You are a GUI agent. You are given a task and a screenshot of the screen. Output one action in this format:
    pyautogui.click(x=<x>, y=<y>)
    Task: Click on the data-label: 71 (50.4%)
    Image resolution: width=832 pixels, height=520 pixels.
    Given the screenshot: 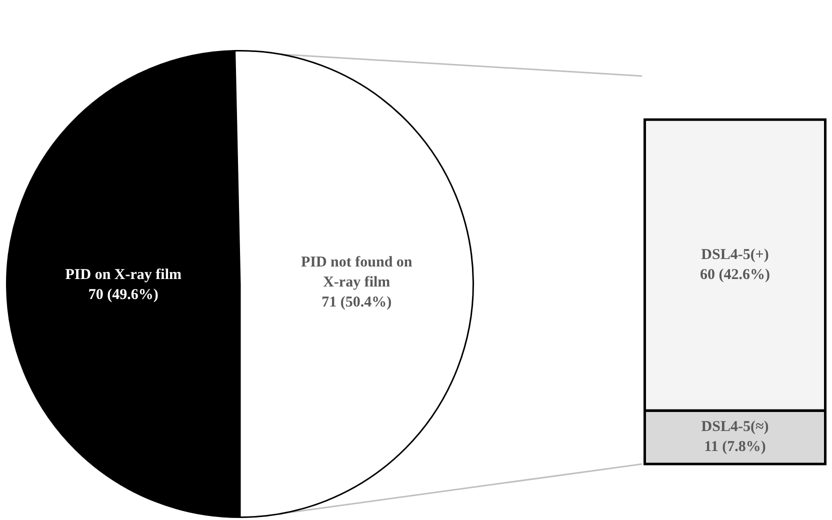 What is the action you would take?
    pyautogui.click(x=357, y=302)
    